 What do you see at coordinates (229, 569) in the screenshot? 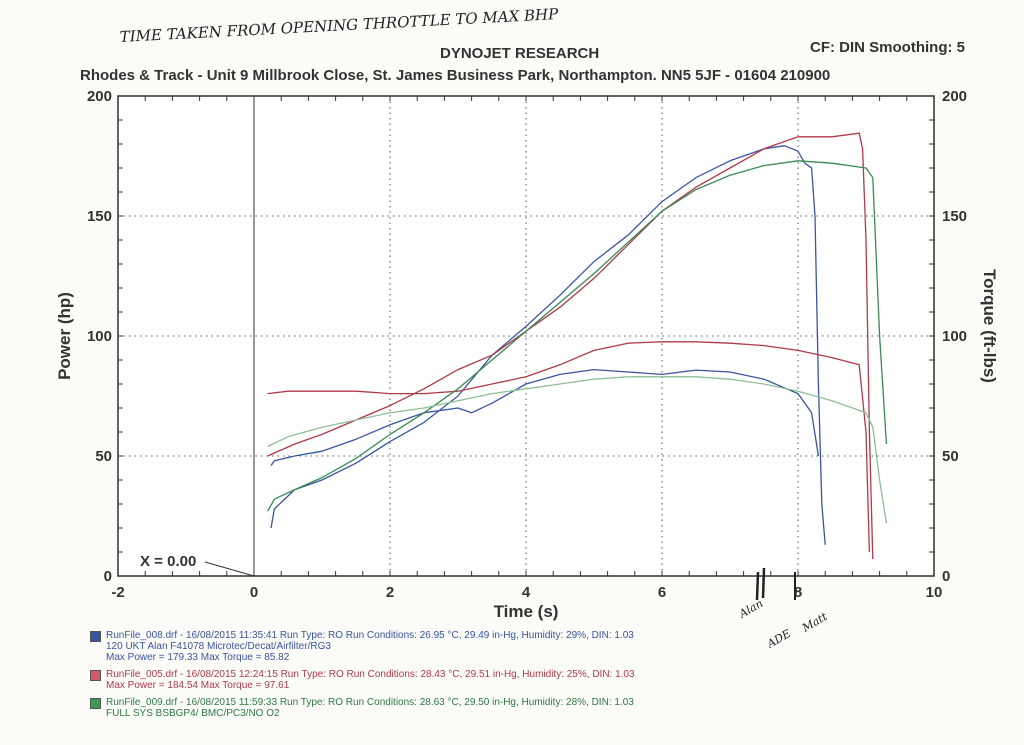
I see `marker-pointer` at bounding box center [229, 569].